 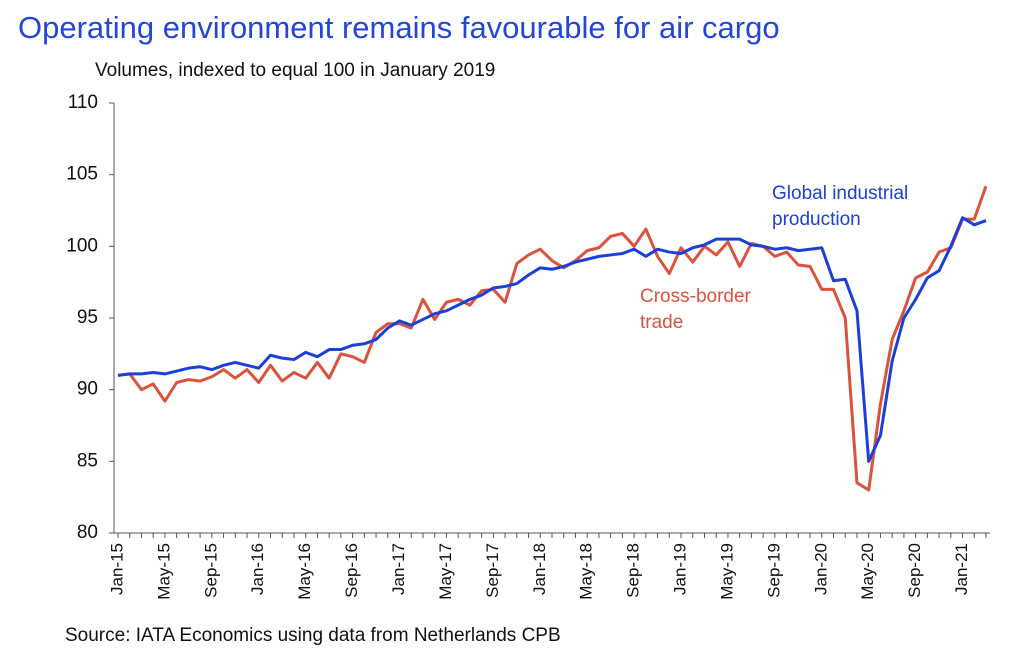 What do you see at coordinates (304, 571) in the screenshot?
I see `x-tick-label: May-16` at bounding box center [304, 571].